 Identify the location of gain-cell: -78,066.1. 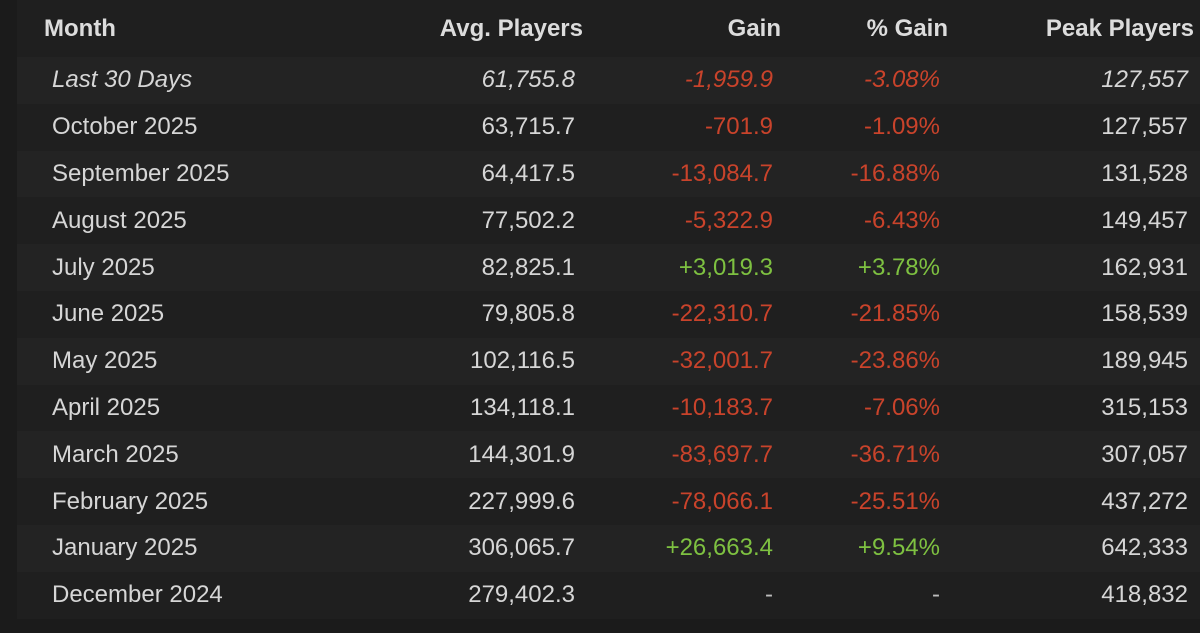
(722, 501).